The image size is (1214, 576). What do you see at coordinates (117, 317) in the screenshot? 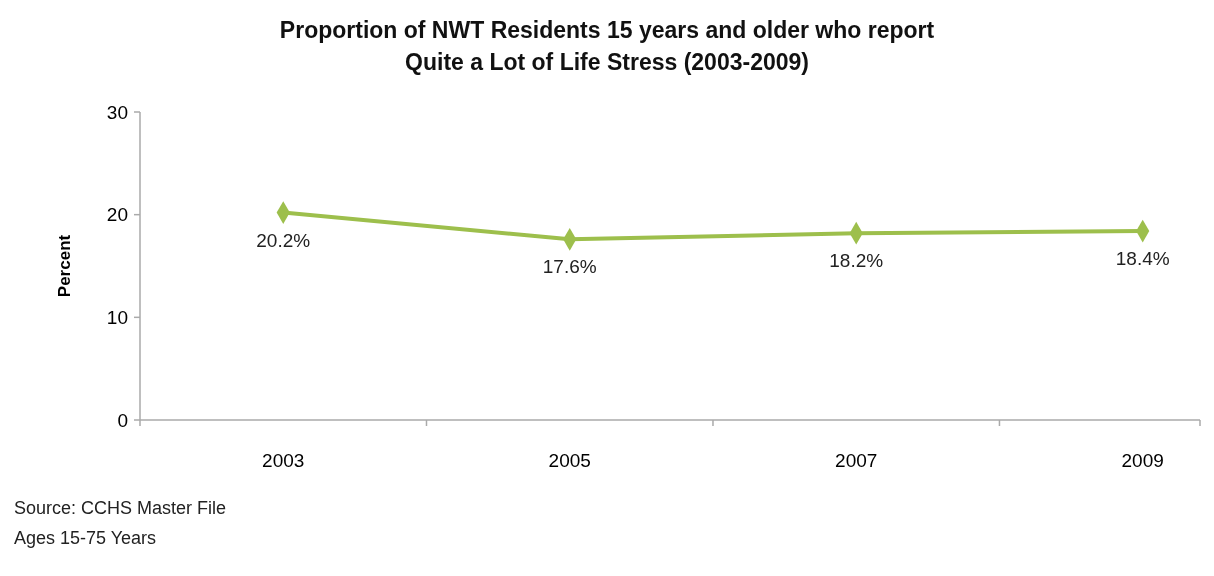
I see `y-tick-label: 10` at bounding box center [117, 317].